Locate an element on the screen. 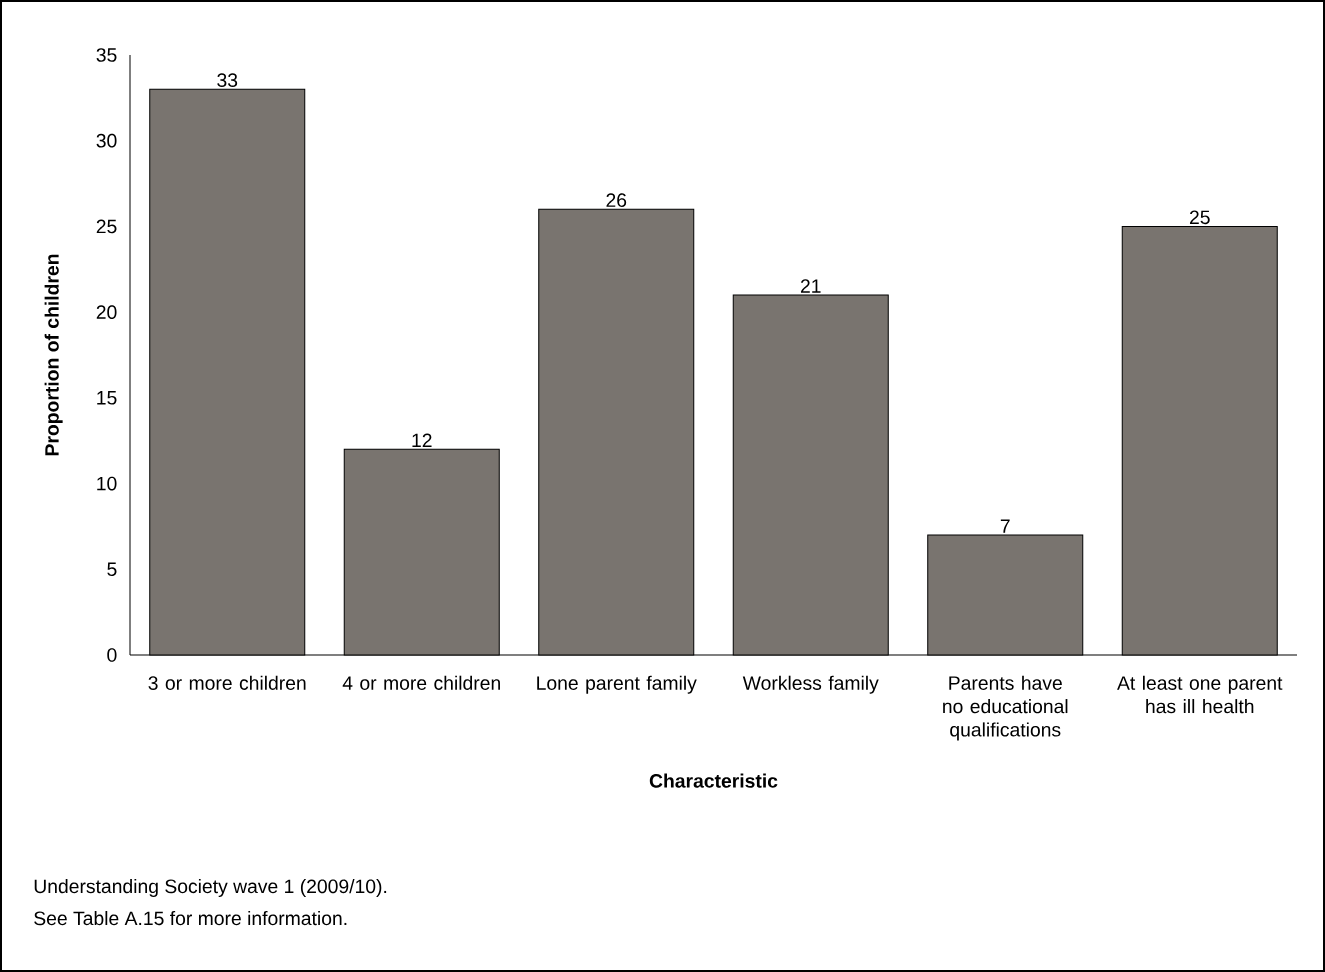 This screenshot has height=972, width=1325. y-tick-label: 5 is located at coordinates (112, 569).